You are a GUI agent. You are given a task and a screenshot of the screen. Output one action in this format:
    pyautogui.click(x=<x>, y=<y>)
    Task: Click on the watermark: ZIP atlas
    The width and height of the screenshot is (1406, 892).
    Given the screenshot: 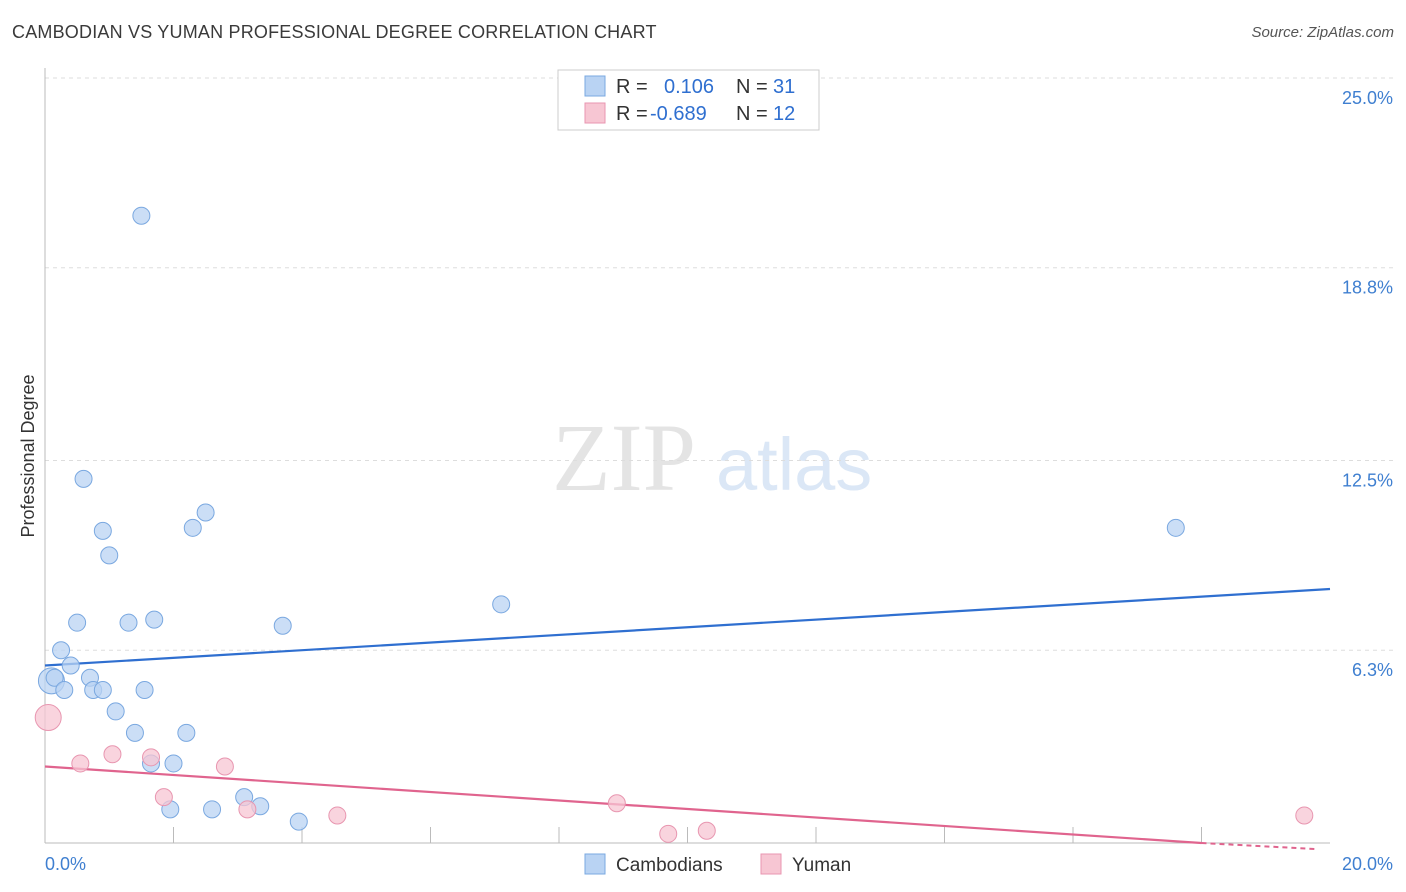 What is the action you would take?
    pyautogui.click(x=712, y=457)
    